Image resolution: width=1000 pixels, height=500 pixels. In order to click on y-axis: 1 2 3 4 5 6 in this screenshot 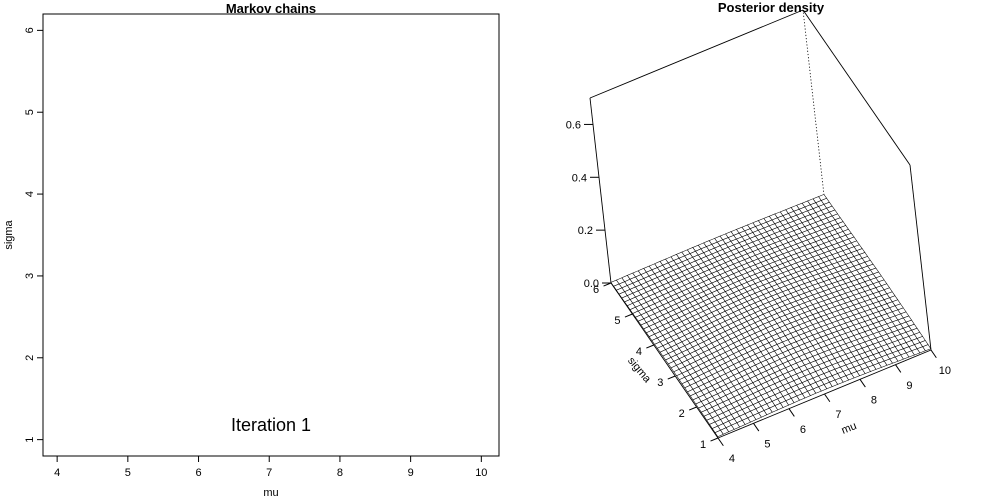, I will do `click(33, 235)`.